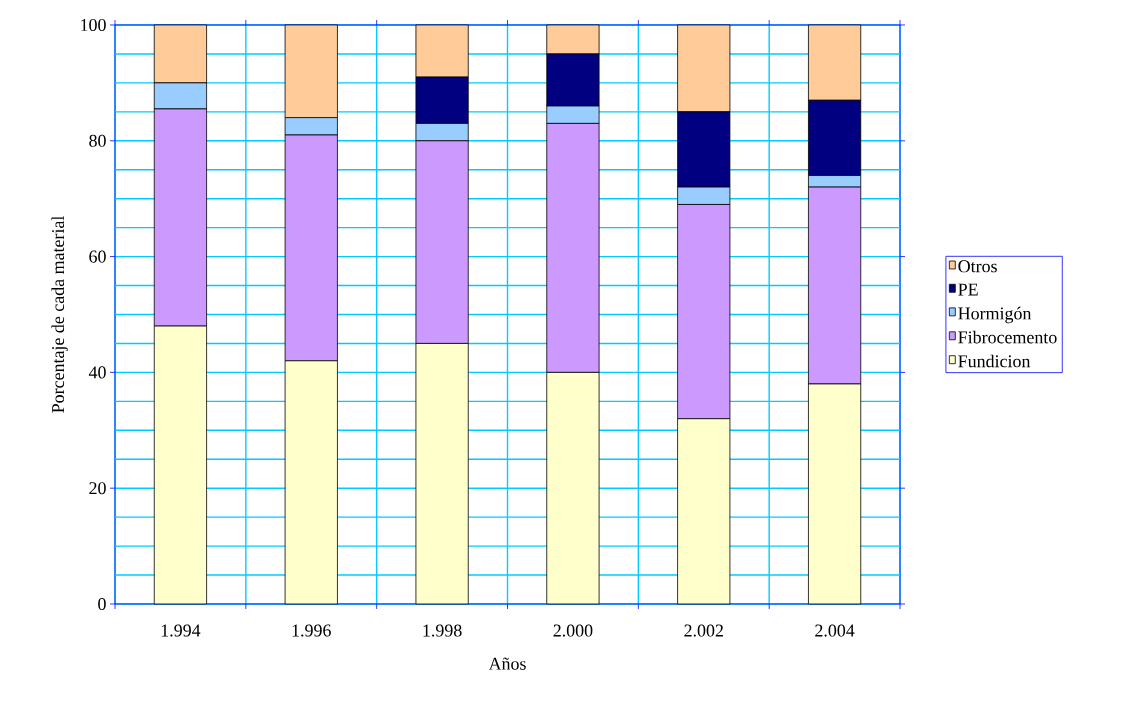  Describe the element at coordinates (97, 488) in the screenshot. I see `y-tick-label: 20` at that location.